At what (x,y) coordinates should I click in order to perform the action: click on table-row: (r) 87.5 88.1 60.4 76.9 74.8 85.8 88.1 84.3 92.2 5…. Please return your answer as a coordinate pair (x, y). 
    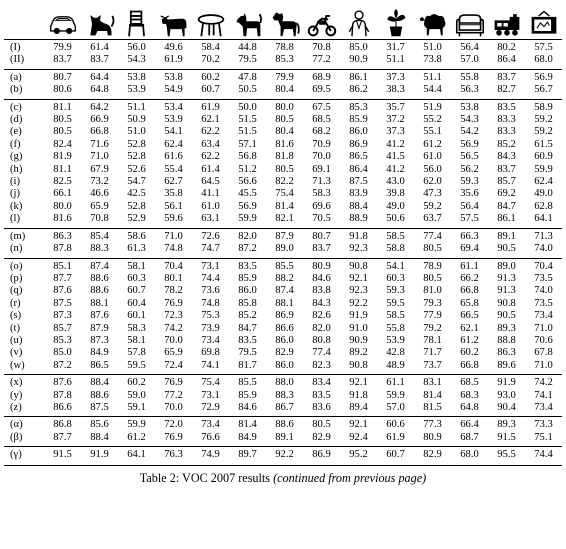
    Looking at the image, I should click on (283, 304).